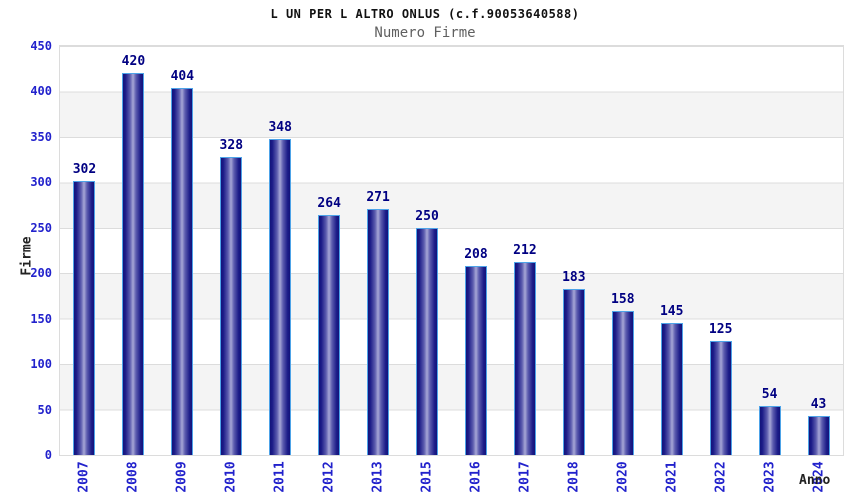  What do you see at coordinates (48, 455) in the screenshot?
I see `y-tick-label: 0` at bounding box center [48, 455].